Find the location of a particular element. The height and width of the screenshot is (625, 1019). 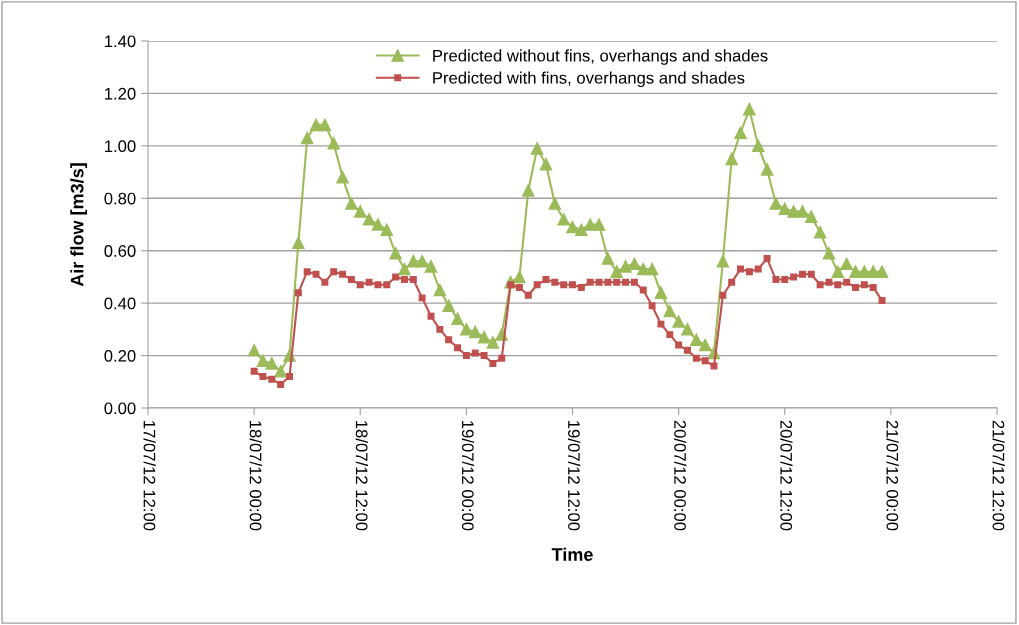

x-tick-label: 18/07/12 00:00 is located at coordinates (255, 476).